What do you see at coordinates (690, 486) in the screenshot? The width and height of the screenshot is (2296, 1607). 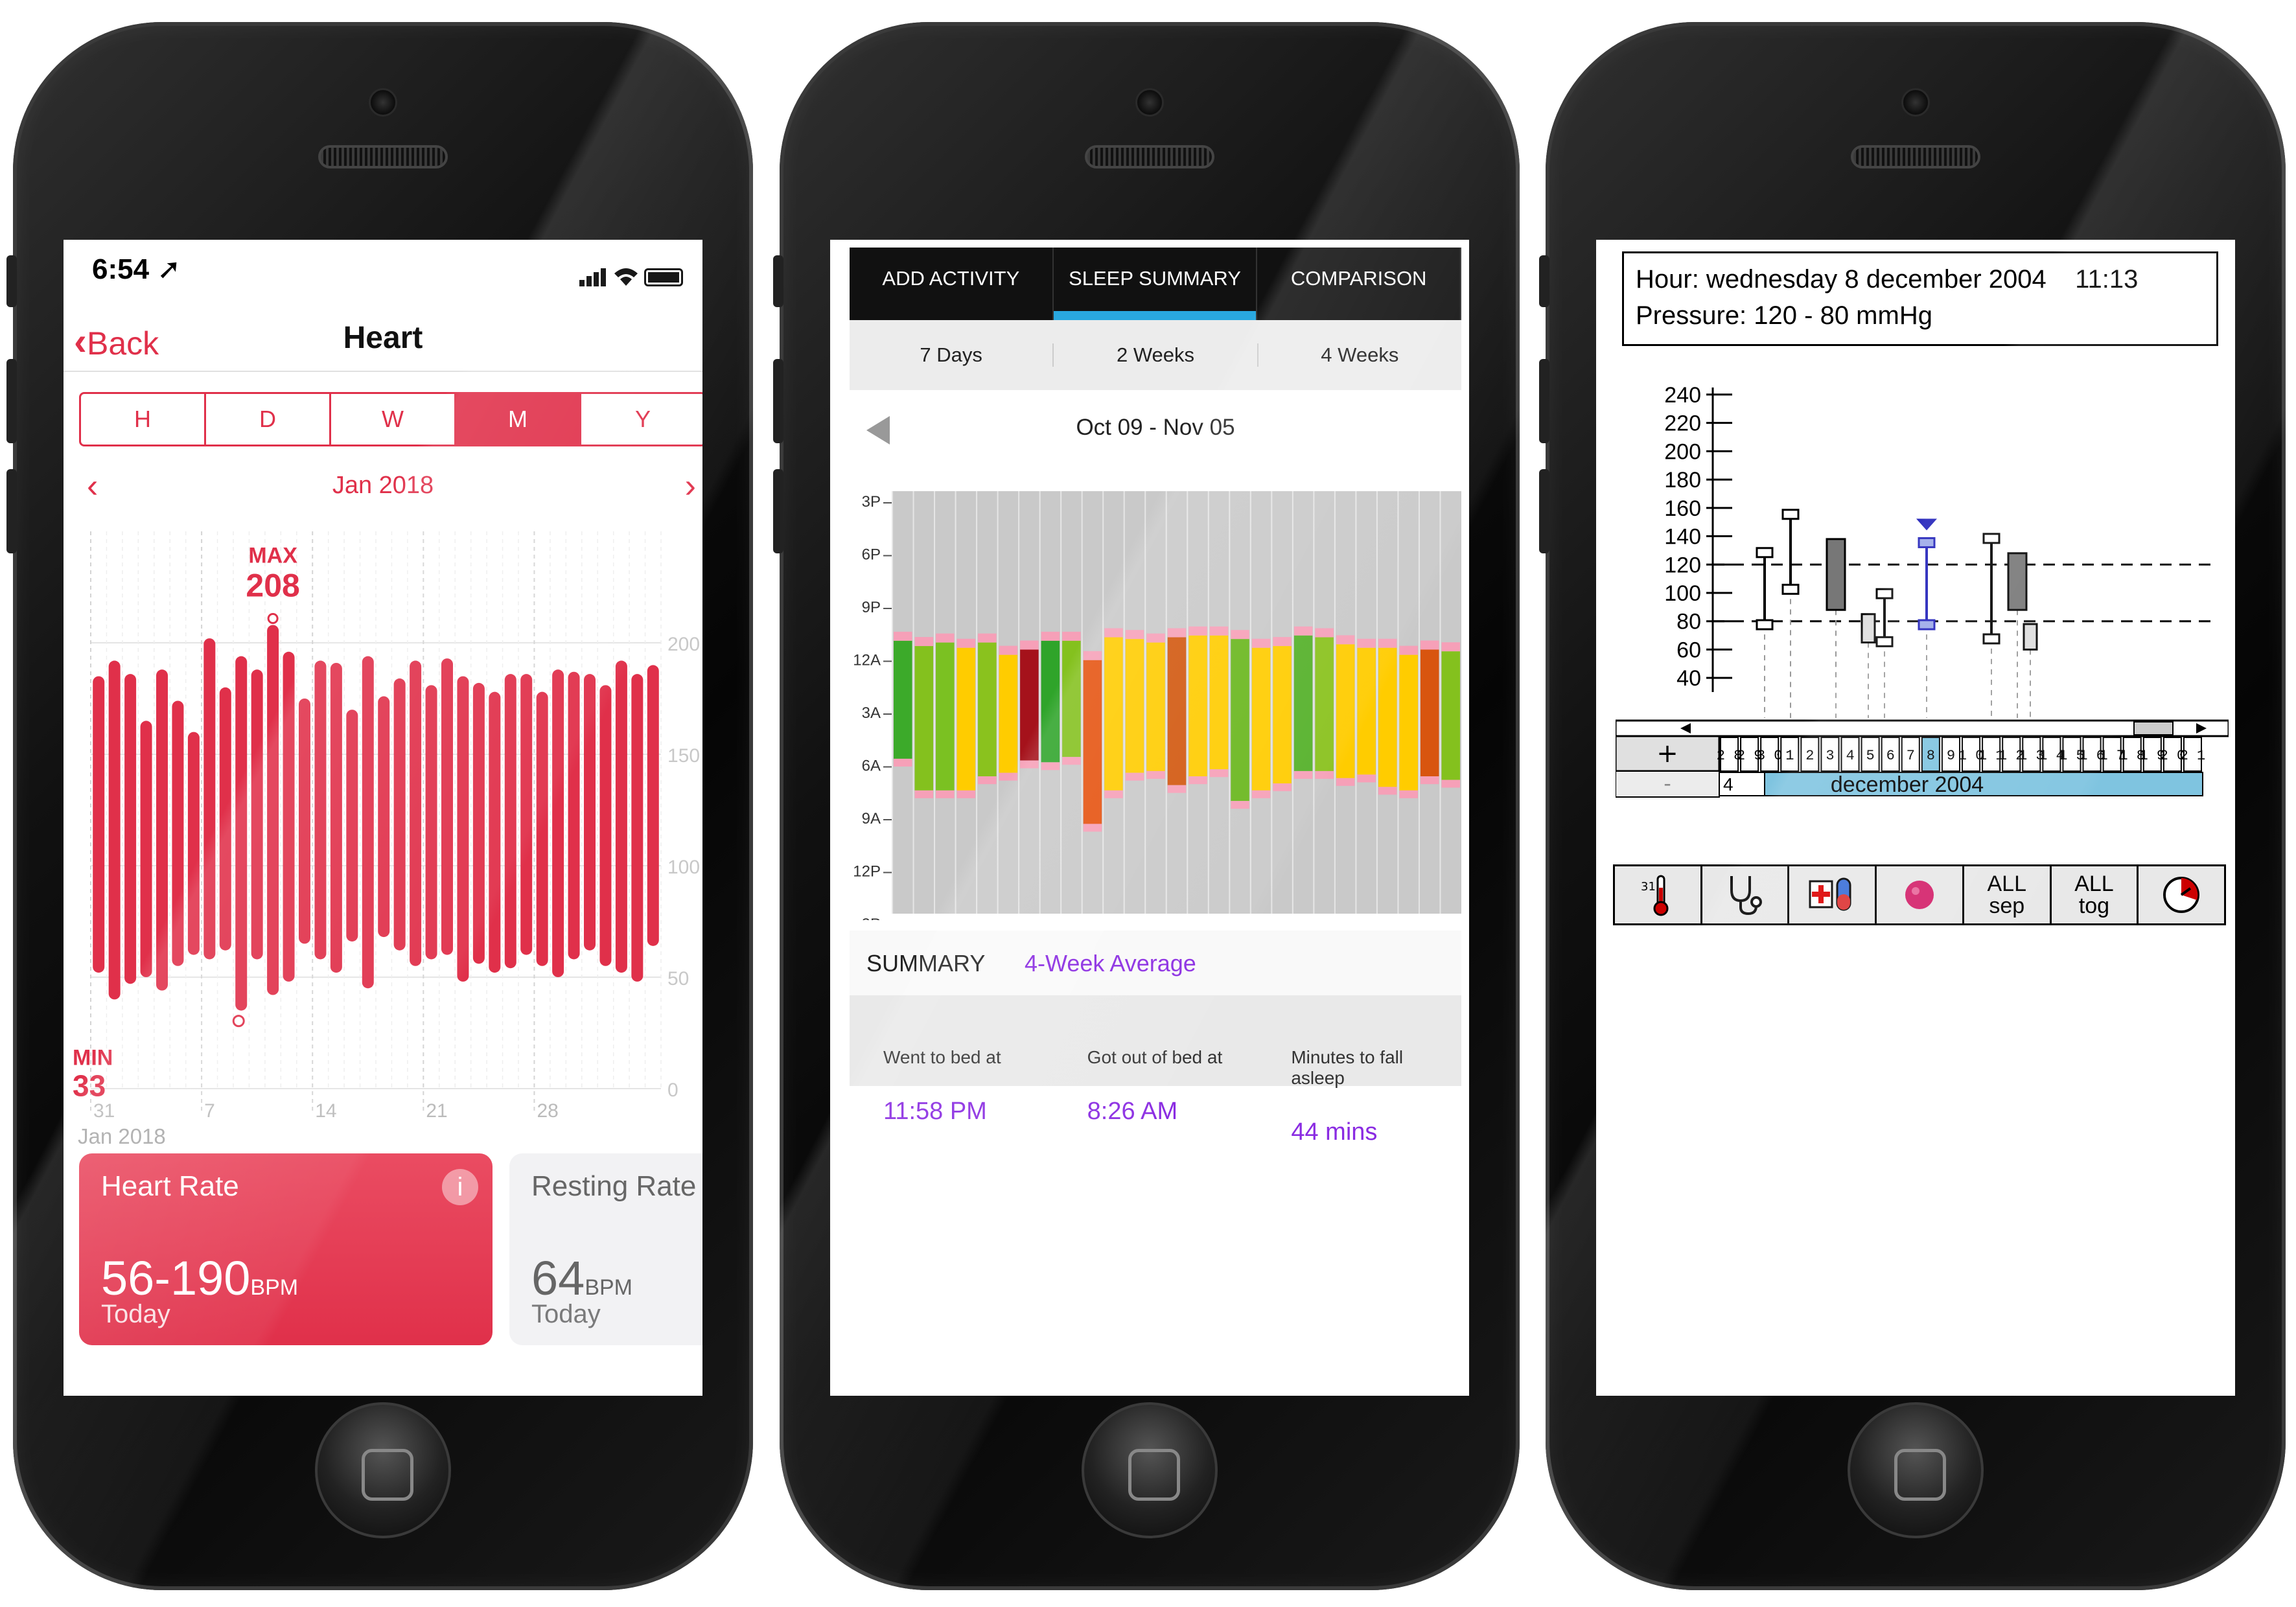 I see `chevron-right-icon: ›` at bounding box center [690, 486].